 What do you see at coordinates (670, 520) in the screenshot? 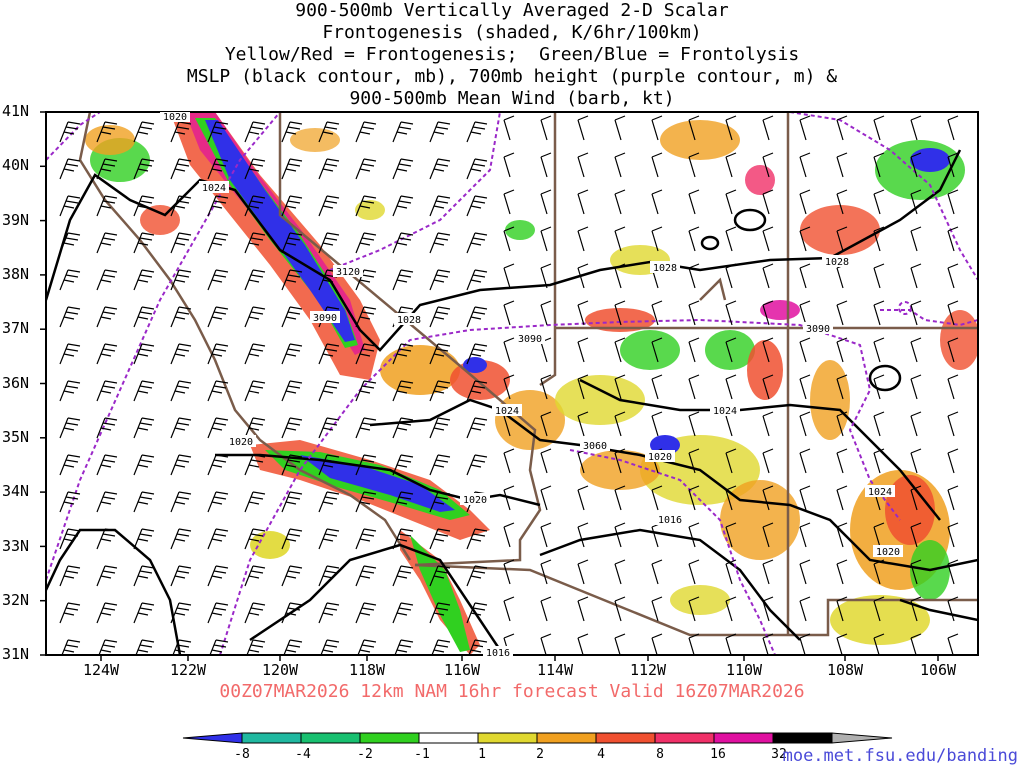
I see `svg-text: 1016` at bounding box center [670, 520].